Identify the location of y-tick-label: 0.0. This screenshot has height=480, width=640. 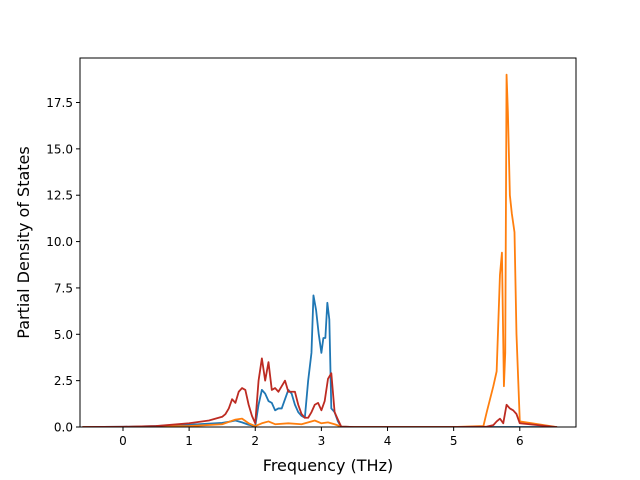
(63, 428).